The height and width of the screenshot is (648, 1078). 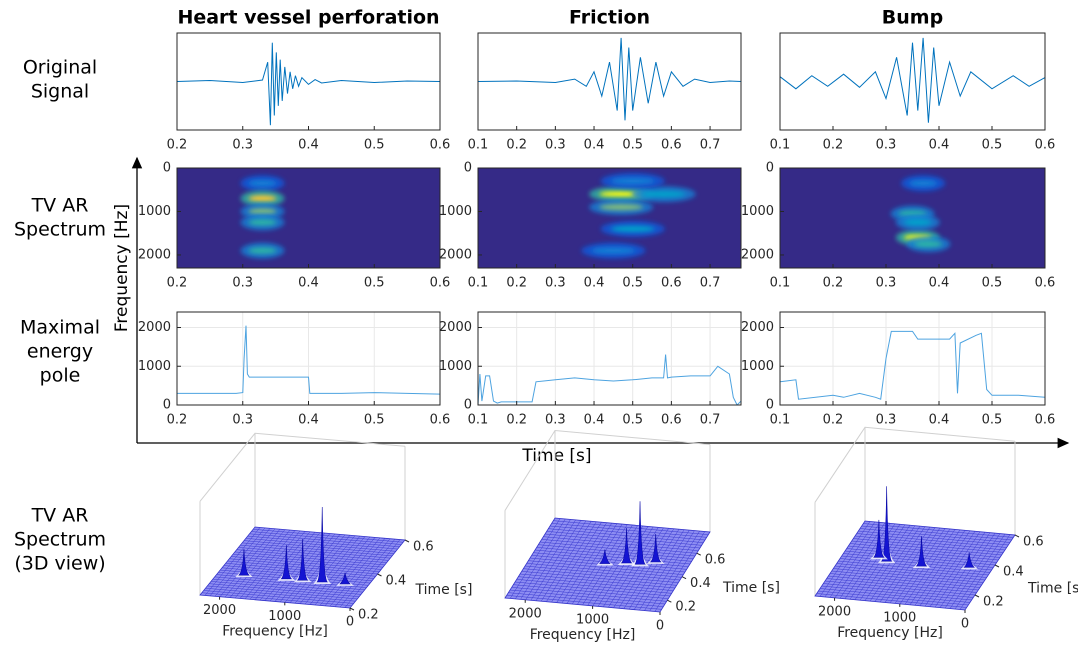 What do you see at coordinates (60, 68) in the screenshot?
I see `row-label: Original` at bounding box center [60, 68].